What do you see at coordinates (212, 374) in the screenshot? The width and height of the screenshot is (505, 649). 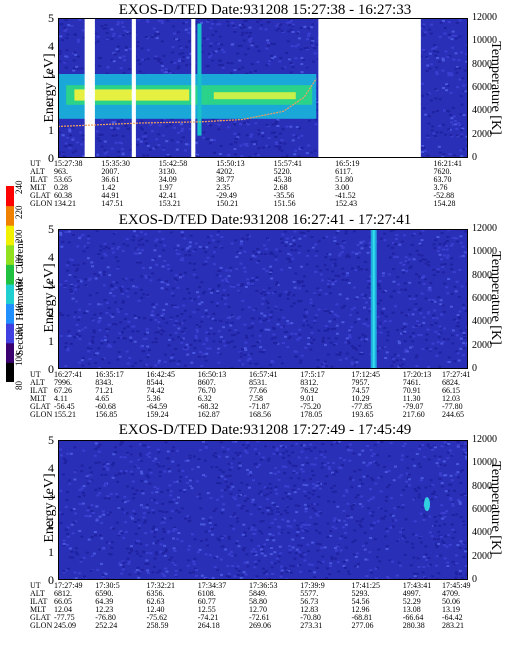 I see `ephemeris-value: 16:50:13` at bounding box center [212, 374].